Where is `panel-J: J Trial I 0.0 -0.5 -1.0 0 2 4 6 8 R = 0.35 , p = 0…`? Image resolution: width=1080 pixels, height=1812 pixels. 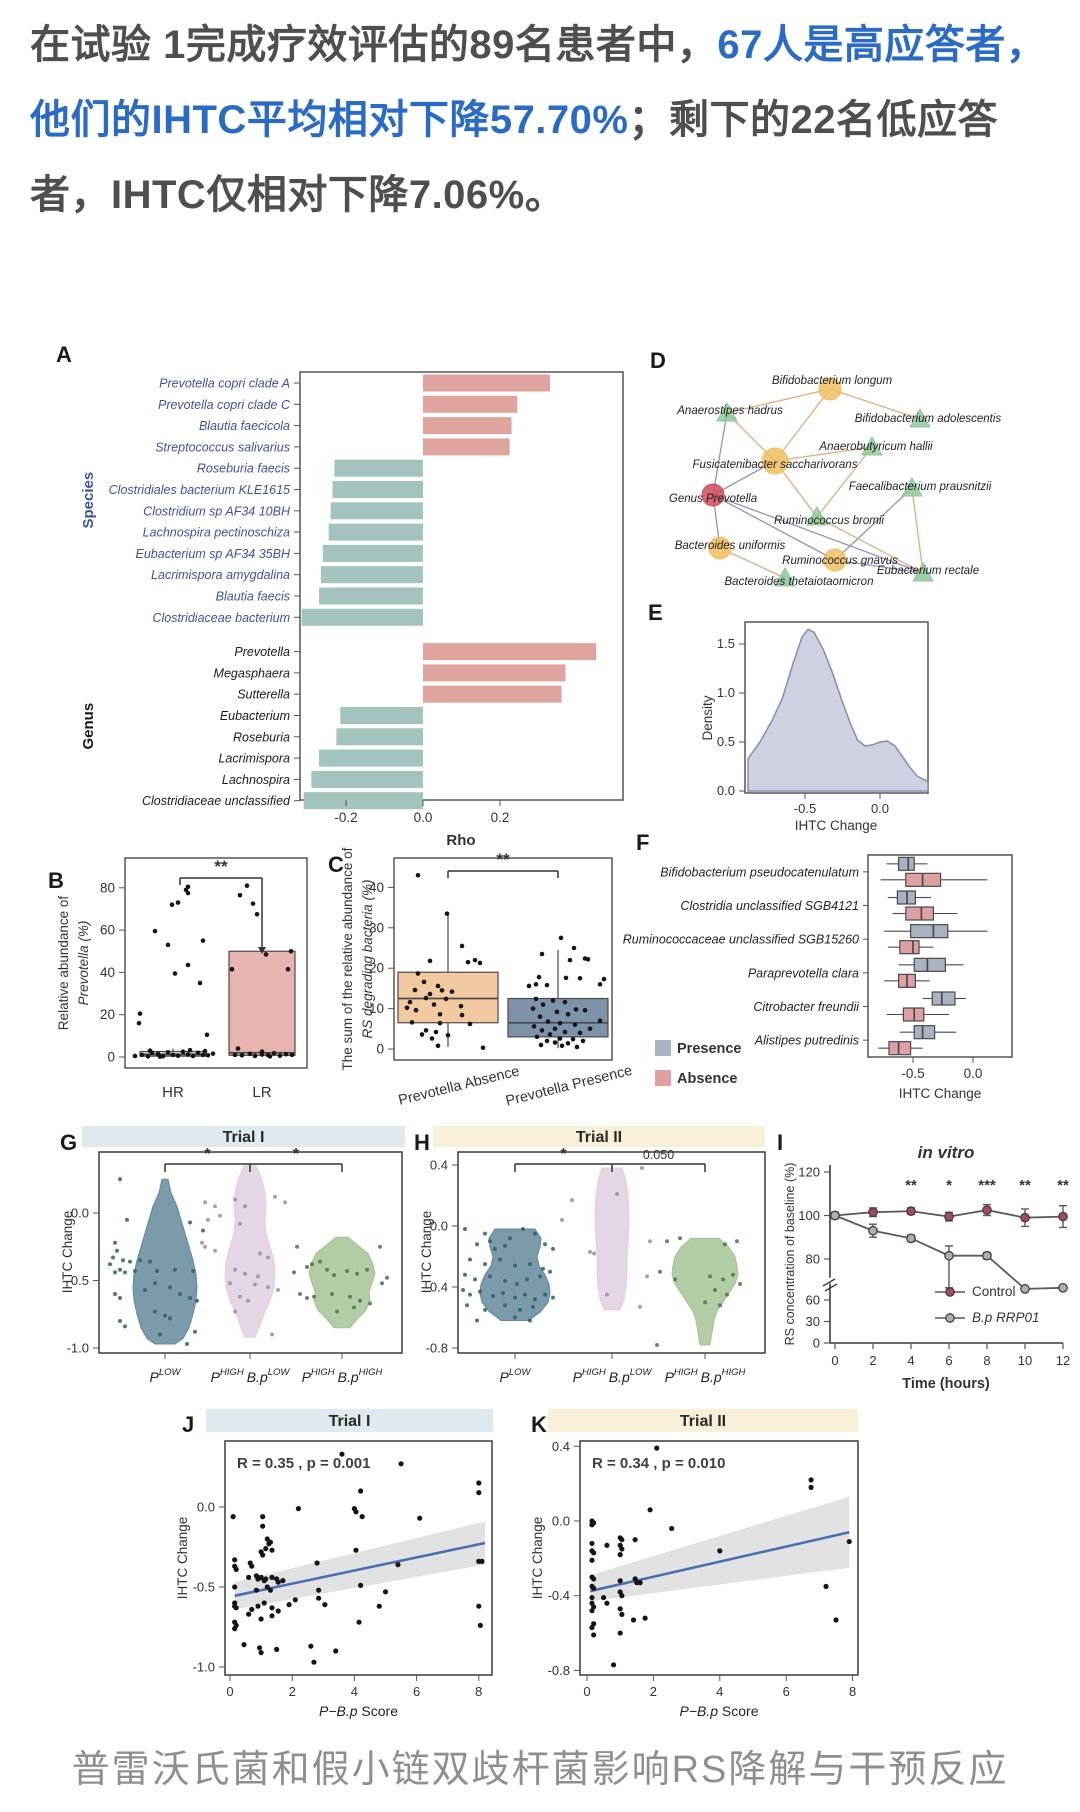
panel-J: J Trial I 0.0 -0.5 -1.0 0 2 4 6 8 R = 0.35 , p = 0… is located at coordinates (334, 1564).